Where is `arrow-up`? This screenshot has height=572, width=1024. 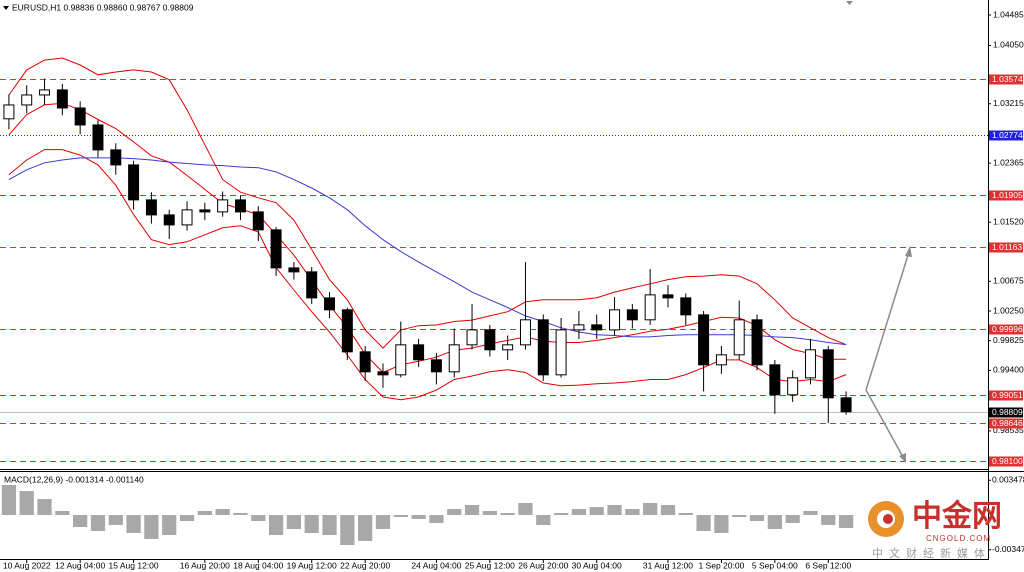 arrow-up is located at coordinates (887, 321).